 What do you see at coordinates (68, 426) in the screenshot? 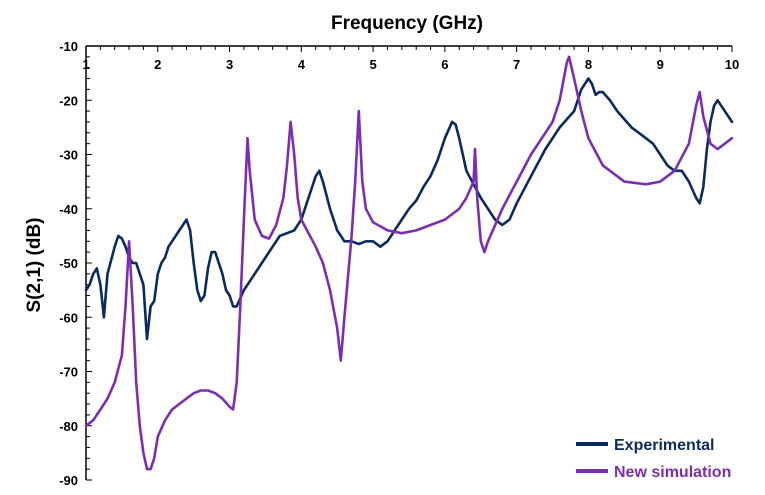
I see `y-tick-label: -80` at bounding box center [68, 426].